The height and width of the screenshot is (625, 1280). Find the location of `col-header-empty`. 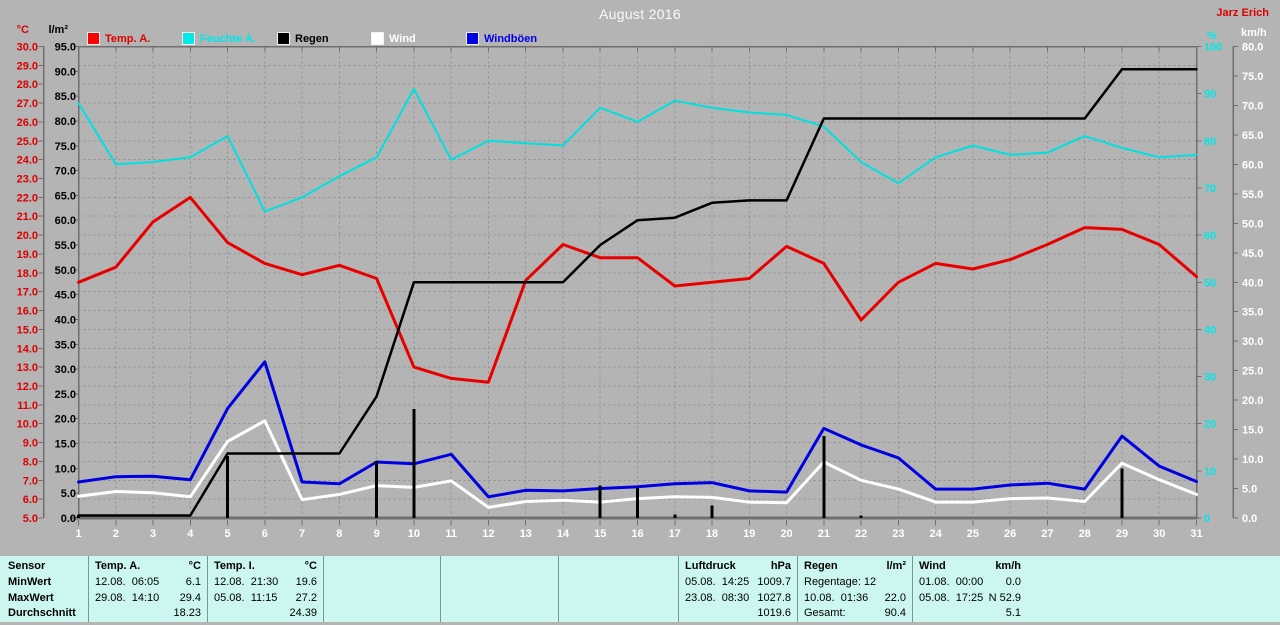

col-header-empty is located at coordinates (382, 567).